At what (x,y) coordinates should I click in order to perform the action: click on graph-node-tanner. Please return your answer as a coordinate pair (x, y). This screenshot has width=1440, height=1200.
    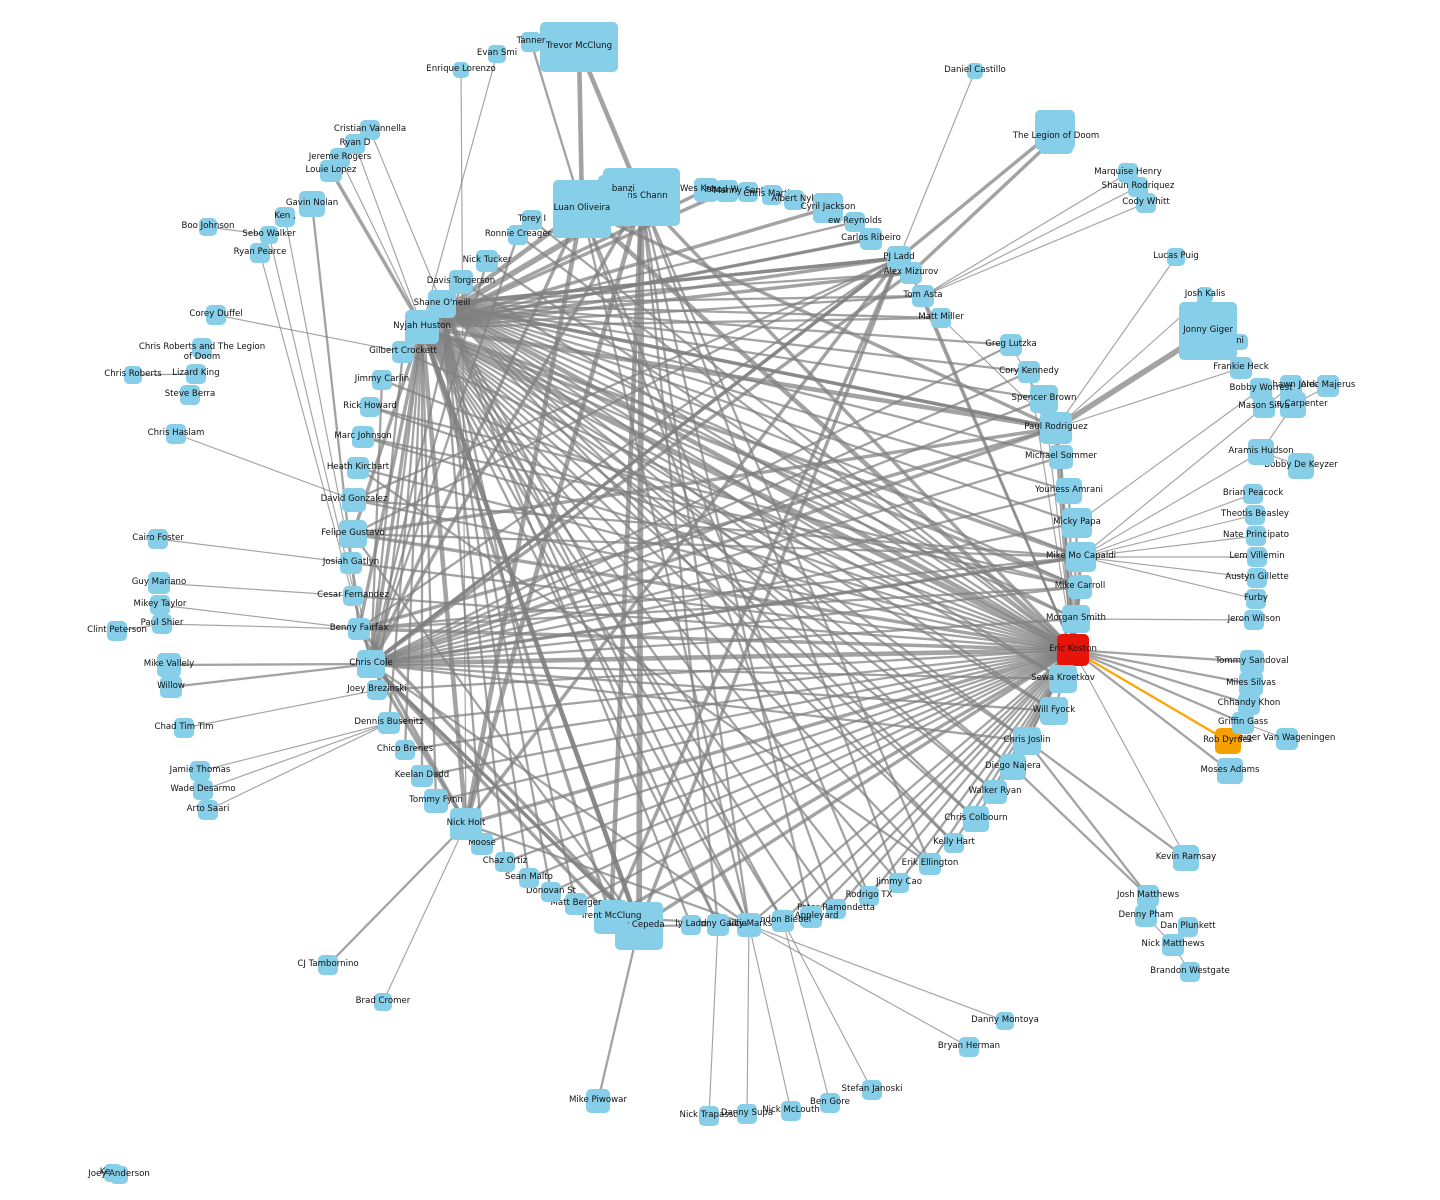
    Looking at the image, I should click on (531, 42).